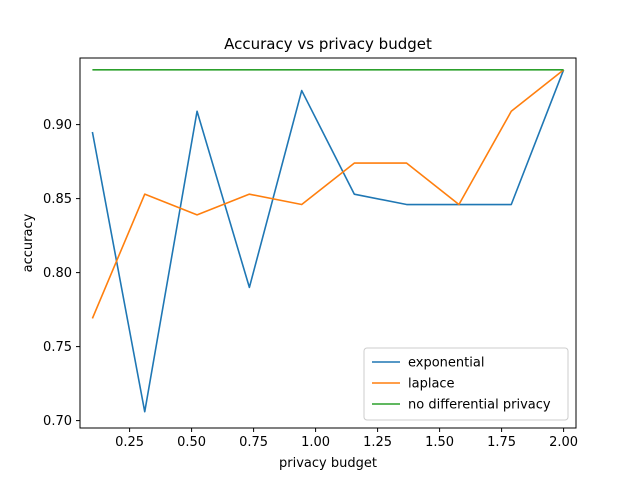 Image resolution: width=640 pixels, height=480 pixels. I want to click on legend-label-no-differential-privacy: no differential privacy, so click(479, 405).